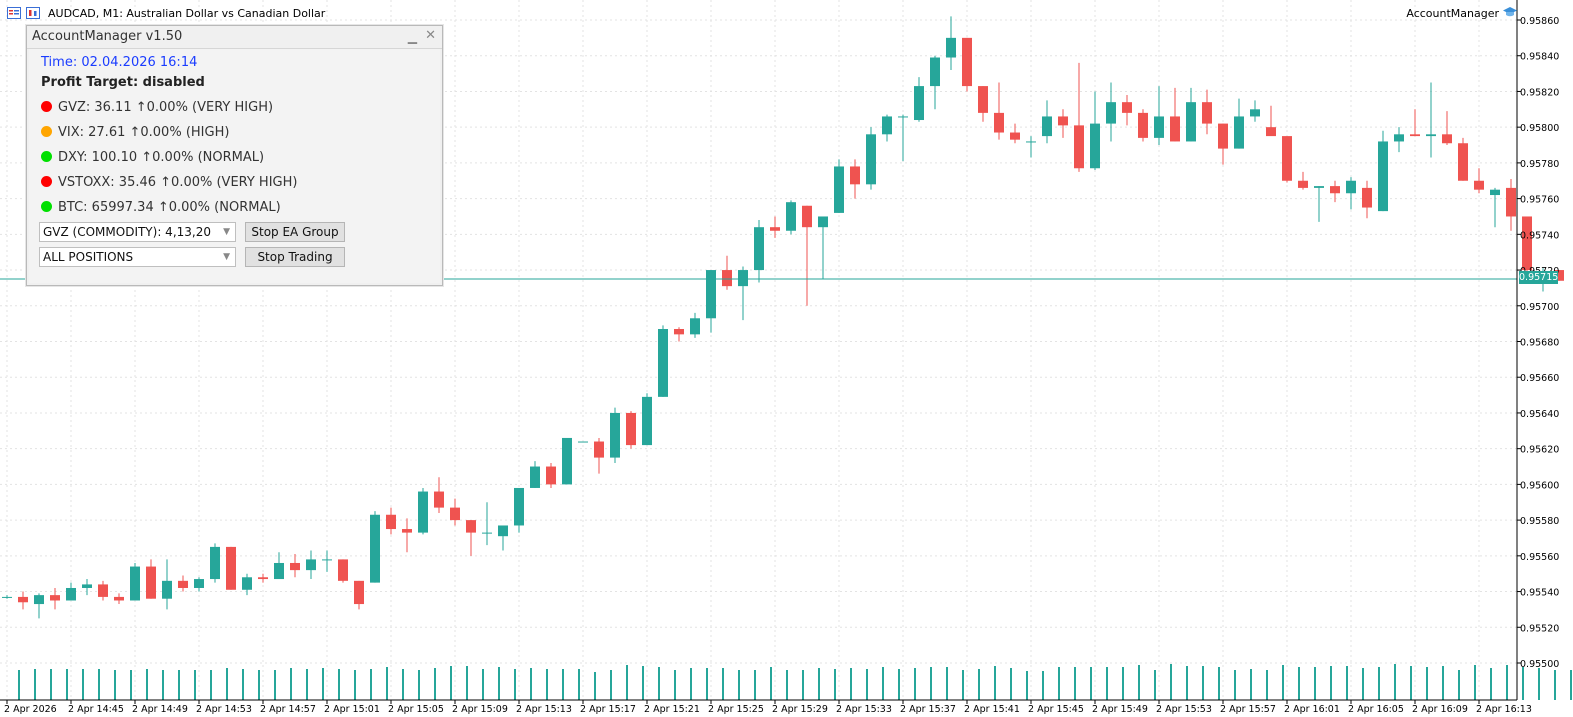  I want to click on x-tick-label: 2 Apr 15:45, so click(1056, 709).